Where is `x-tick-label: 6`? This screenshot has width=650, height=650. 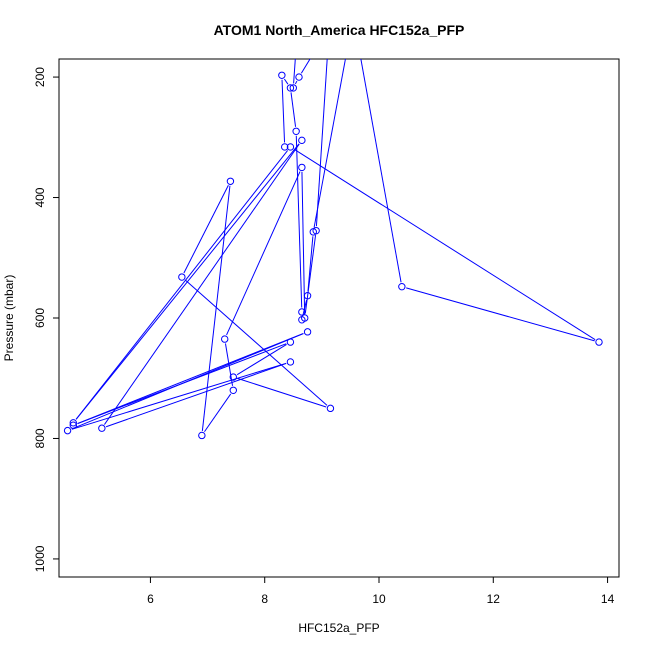 x-tick-label: 6 is located at coordinates (150, 599).